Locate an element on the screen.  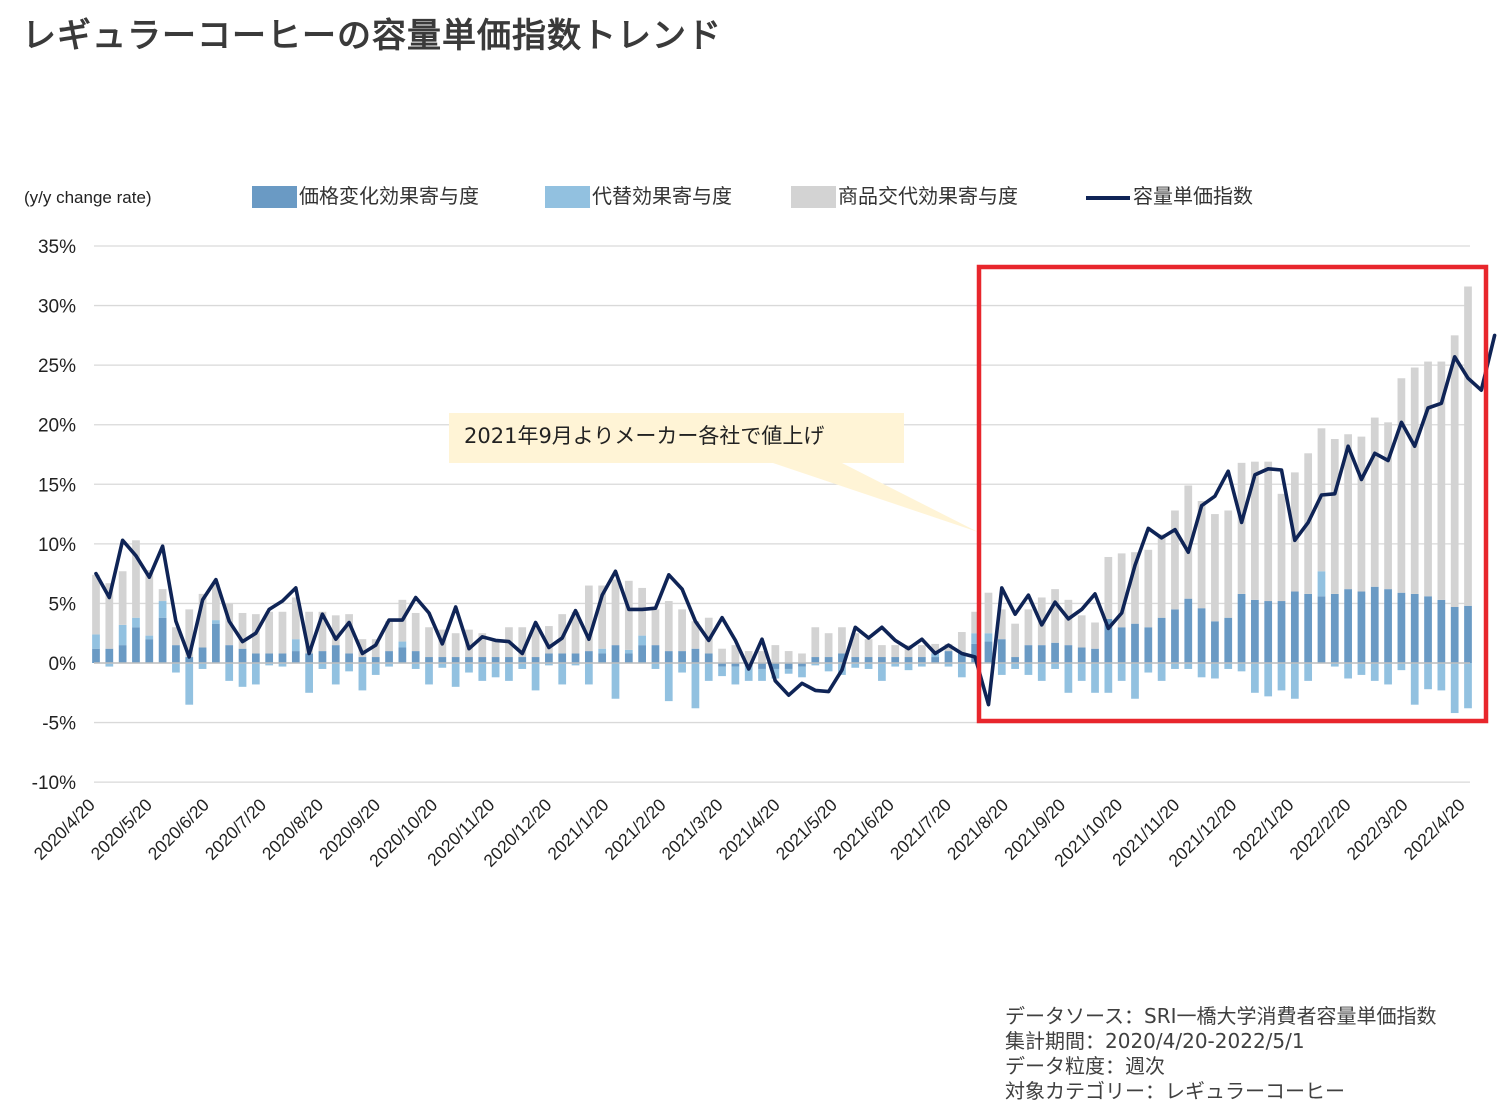
legend-label: 商品交代効果寄与度 is located at coordinates (928, 196).